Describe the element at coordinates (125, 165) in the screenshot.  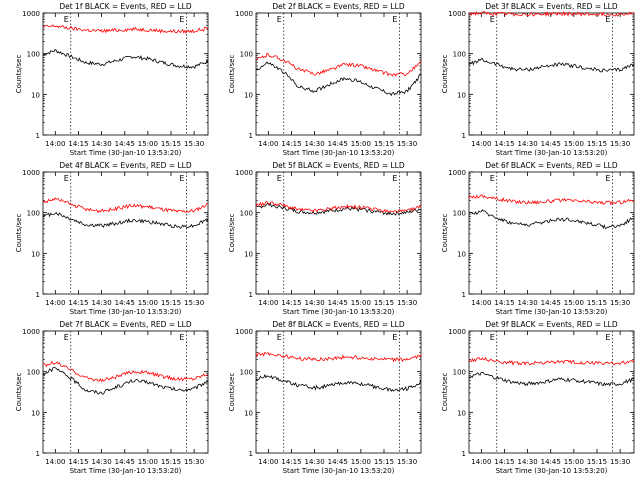
I see `panel-title: Det 4f BLACK = Events, RED = LLD` at that location.